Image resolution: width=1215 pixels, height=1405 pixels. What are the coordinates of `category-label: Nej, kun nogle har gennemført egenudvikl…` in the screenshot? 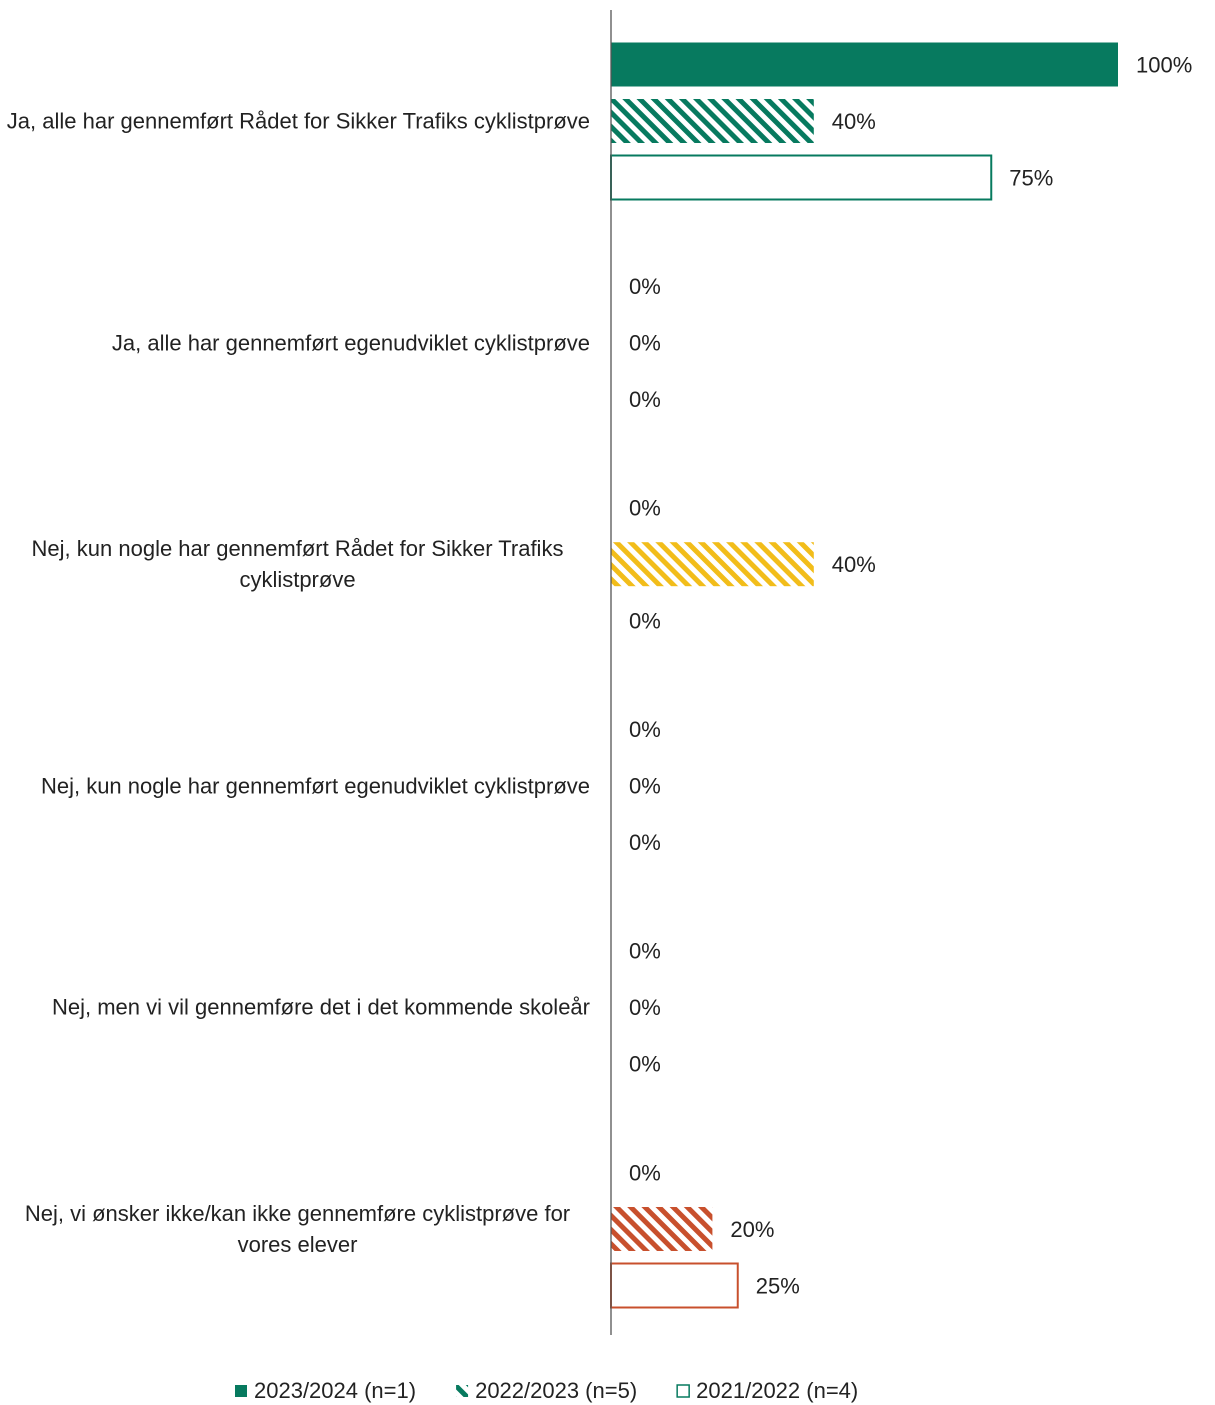 It's located at (295, 785).